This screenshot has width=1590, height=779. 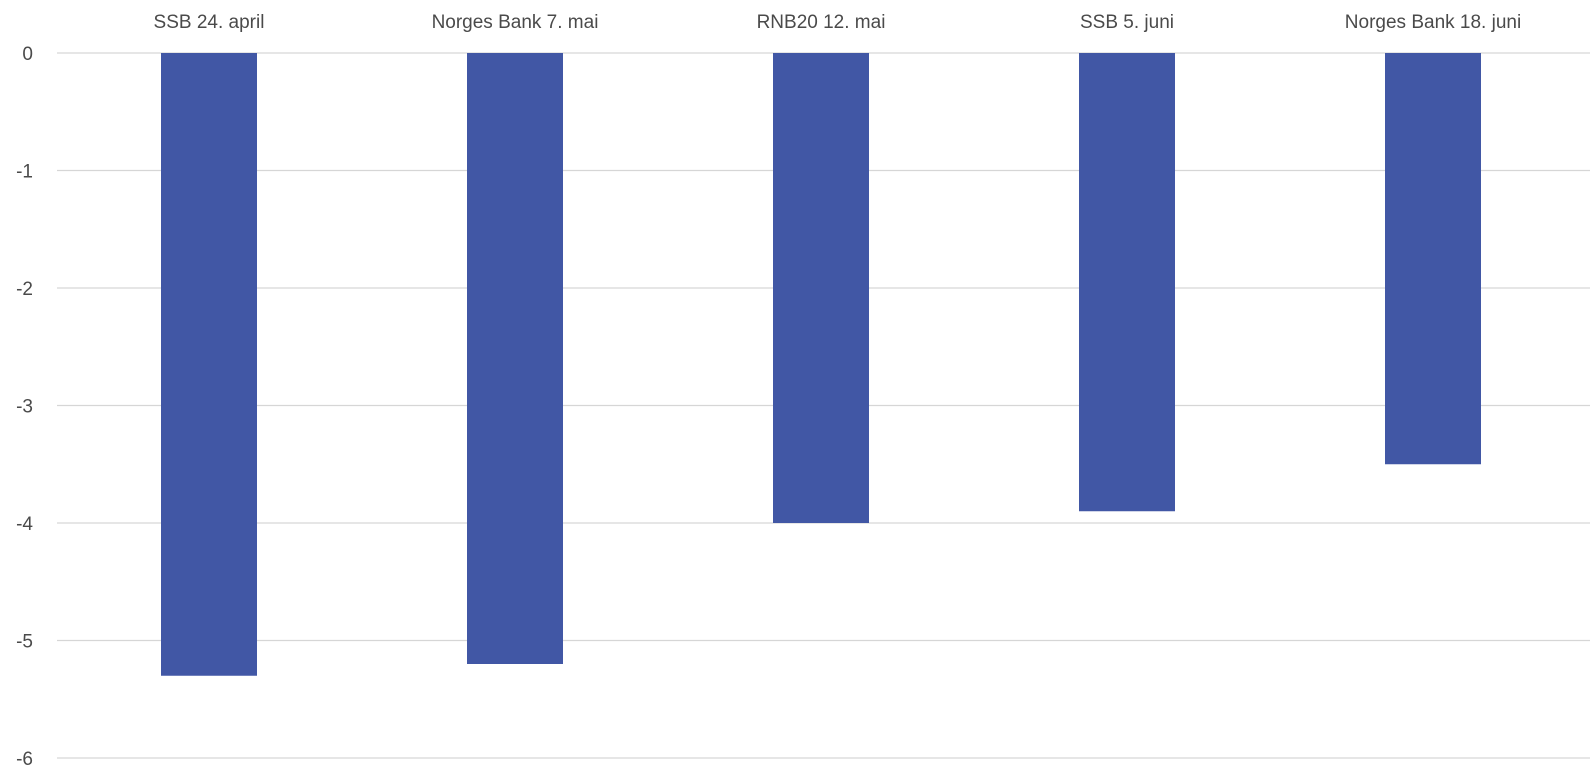 What do you see at coordinates (24, 759) in the screenshot?
I see `y-tick-label: -6` at bounding box center [24, 759].